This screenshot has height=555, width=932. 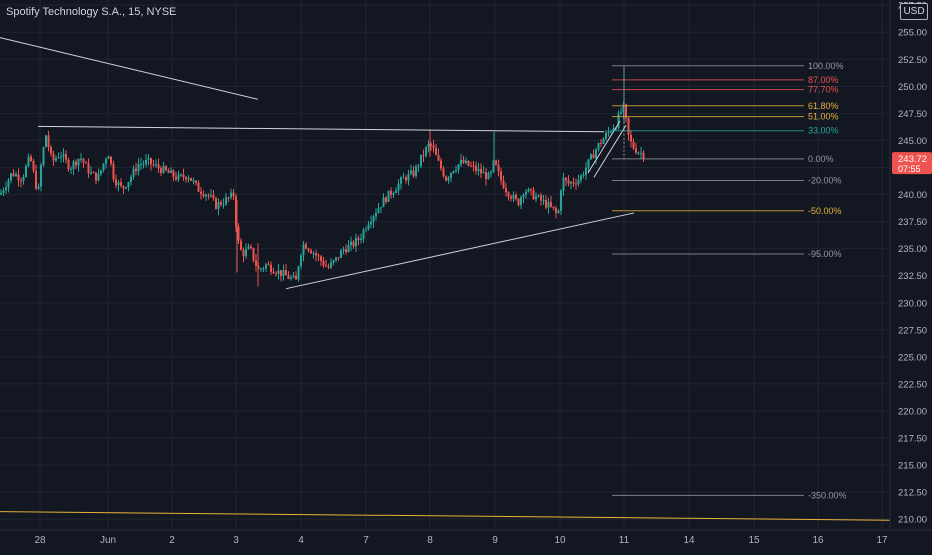 I want to click on time-tick-label: 28, so click(x=40, y=540).